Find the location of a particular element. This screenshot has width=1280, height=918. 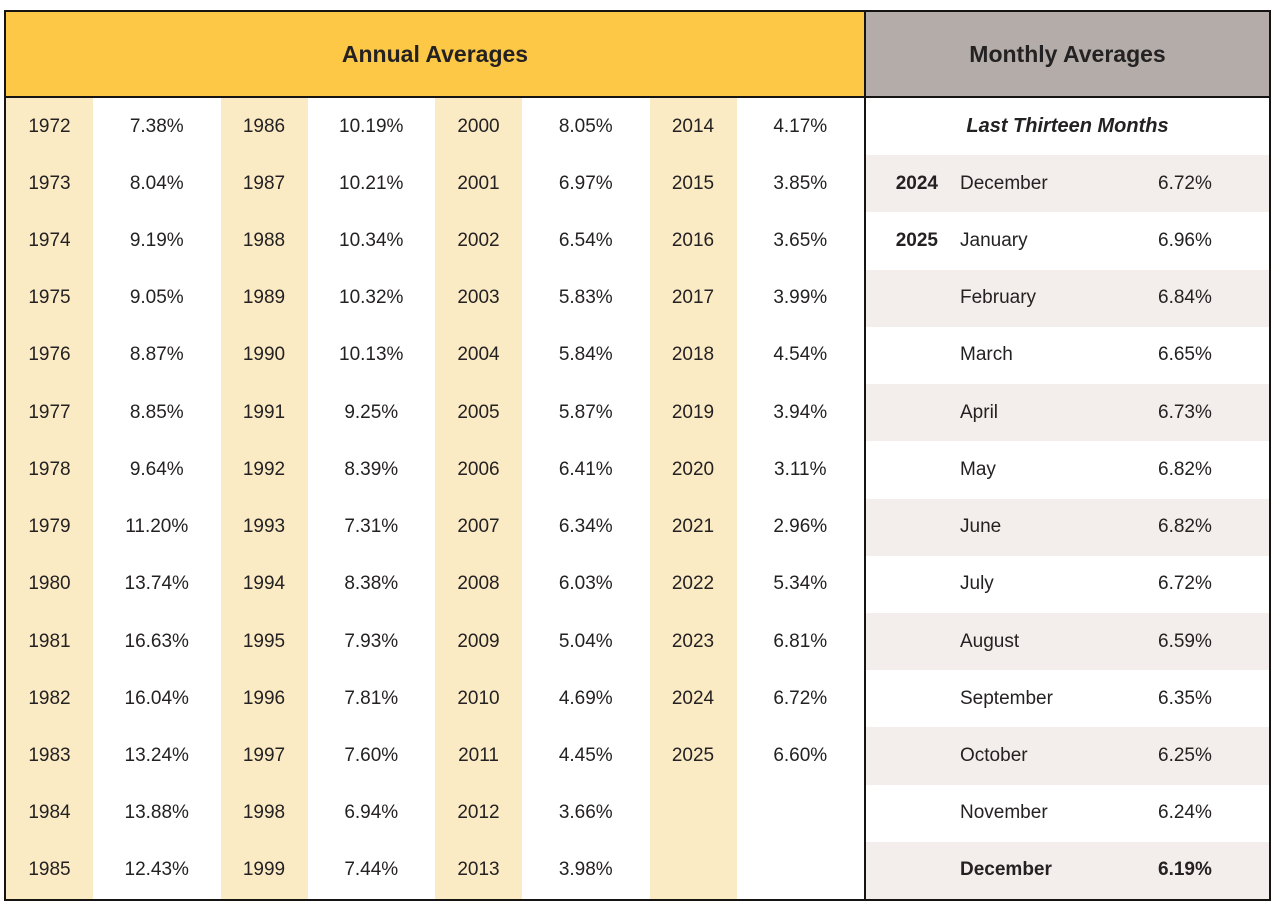

annual-year-1989: 1989 is located at coordinates (264, 298).